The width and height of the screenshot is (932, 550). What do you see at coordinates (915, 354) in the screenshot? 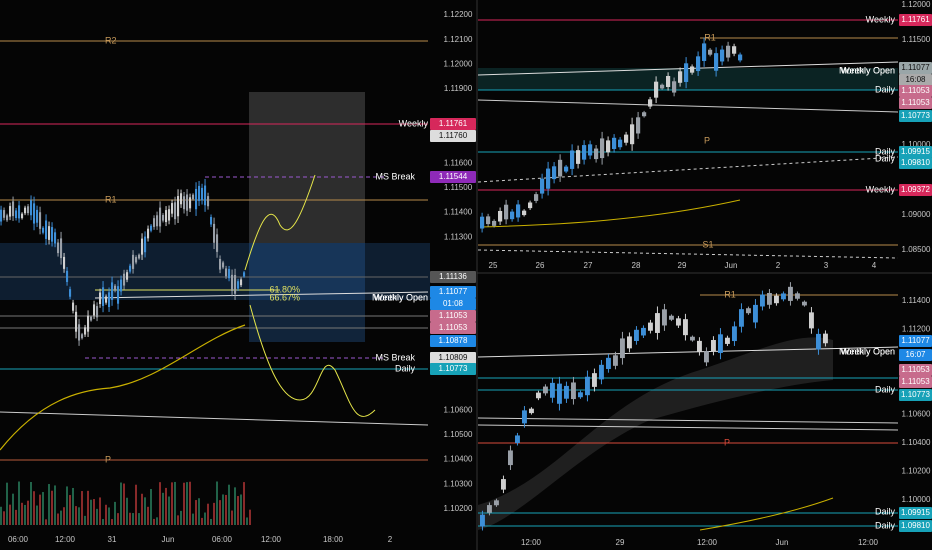
I see `price-tag-label: 16:07` at bounding box center [915, 354].